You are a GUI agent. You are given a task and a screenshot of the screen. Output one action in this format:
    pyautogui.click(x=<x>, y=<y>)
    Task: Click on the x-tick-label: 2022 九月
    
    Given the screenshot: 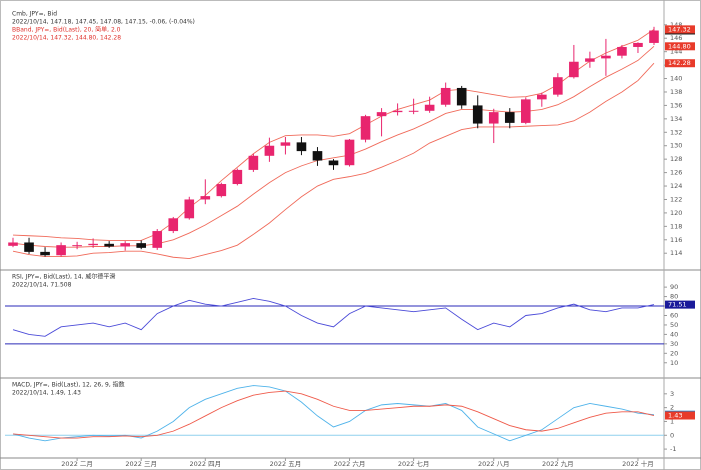 What is the action you would take?
    pyautogui.click(x=558, y=463)
    